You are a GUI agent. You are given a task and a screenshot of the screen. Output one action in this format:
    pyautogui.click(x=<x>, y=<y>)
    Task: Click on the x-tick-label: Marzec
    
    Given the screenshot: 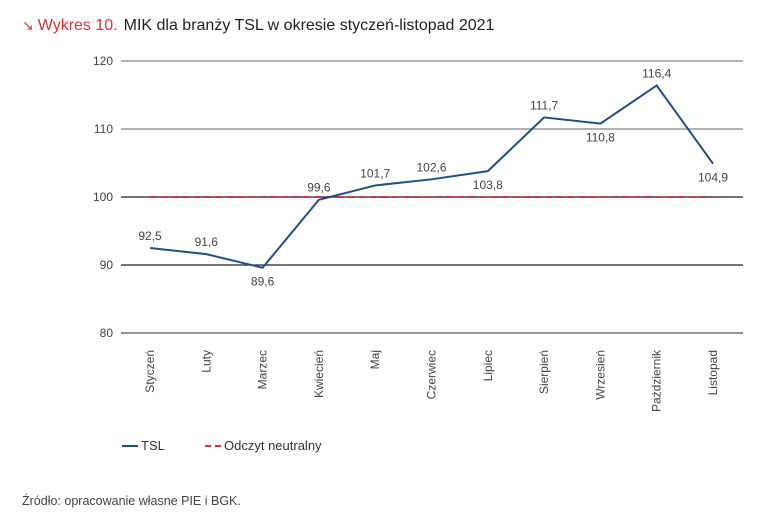 What is the action you would take?
    pyautogui.click(x=263, y=369)
    